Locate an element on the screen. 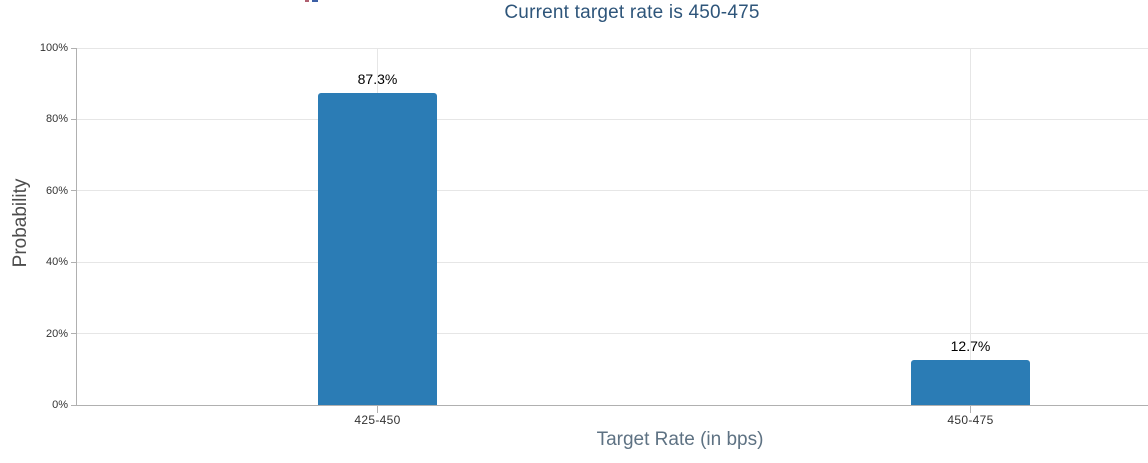 The height and width of the screenshot is (463, 1148). x-axis-title: Target Rate (in bps) is located at coordinates (680, 439).